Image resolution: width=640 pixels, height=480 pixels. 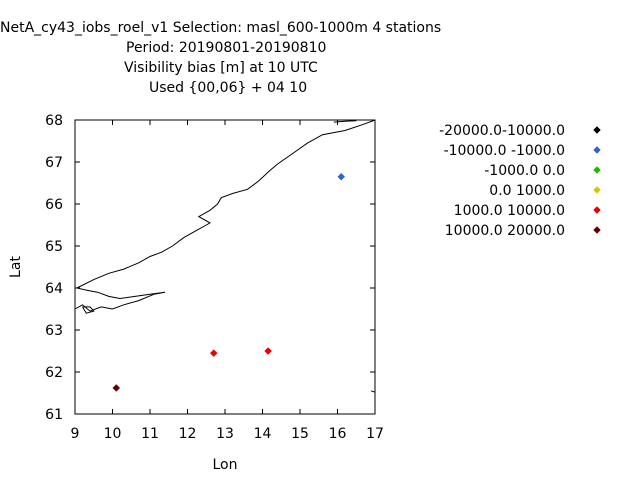 What do you see at coordinates (225, 465) in the screenshot?
I see `x-axis-label: Lon` at bounding box center [225, 465].